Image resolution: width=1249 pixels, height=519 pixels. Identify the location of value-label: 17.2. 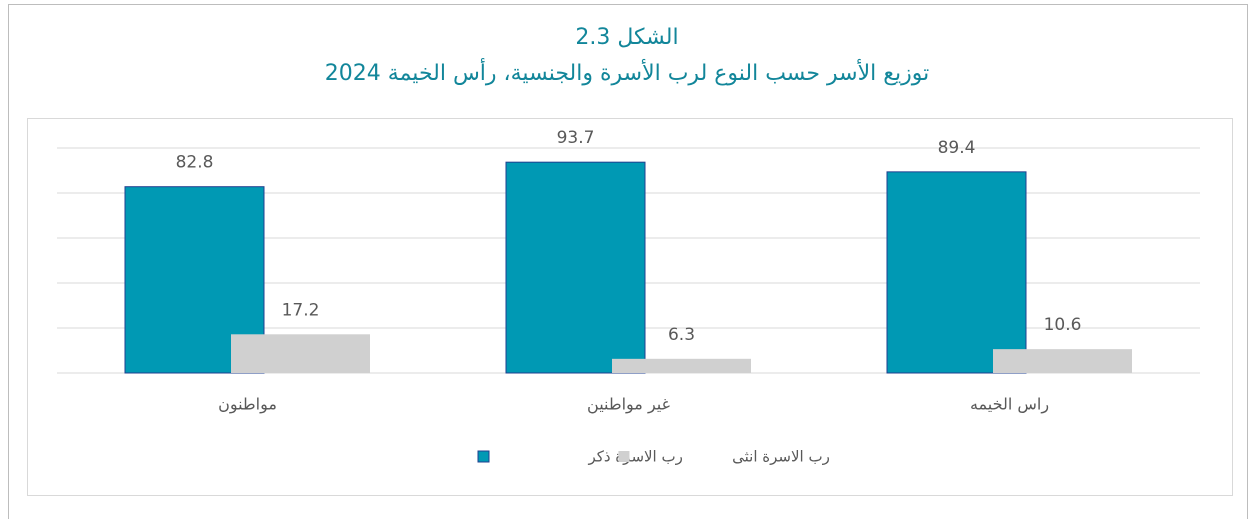
(301, 310).